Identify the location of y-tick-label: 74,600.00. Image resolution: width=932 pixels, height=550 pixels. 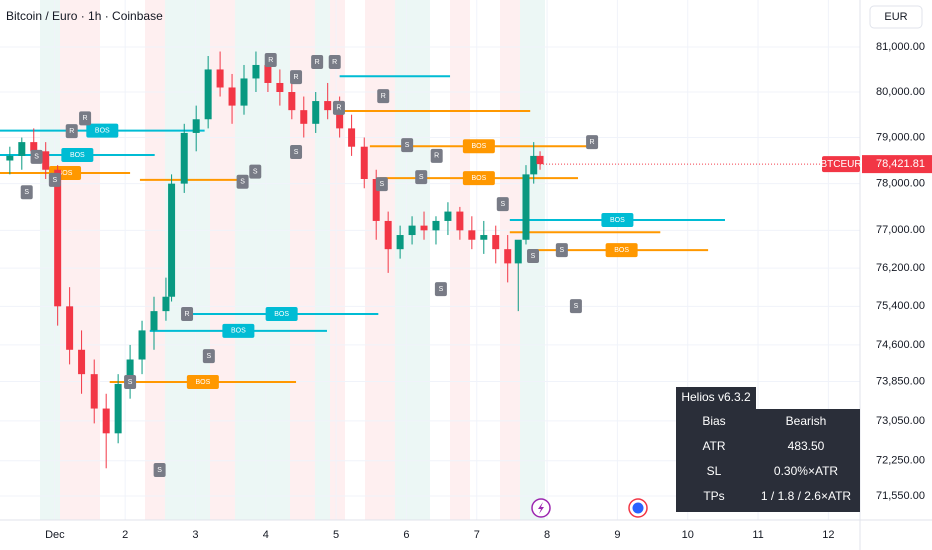
(900, 345).